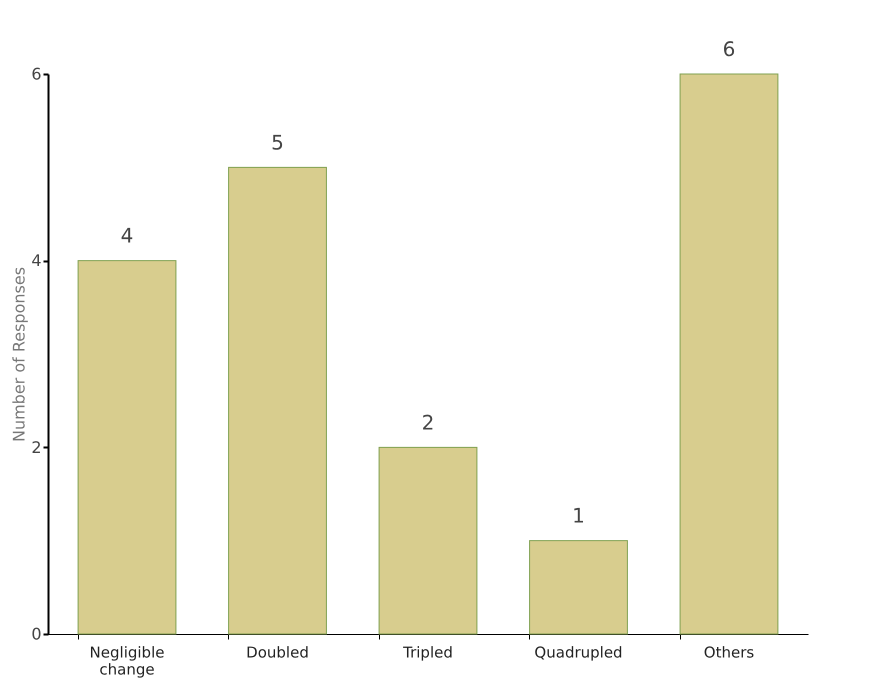 This screenshot has height=695, width=880. What do you see at coordinates (127, 661) in the screenshot?
I see `x-tick-label: Negligible change` at bounding box center [127, 661].